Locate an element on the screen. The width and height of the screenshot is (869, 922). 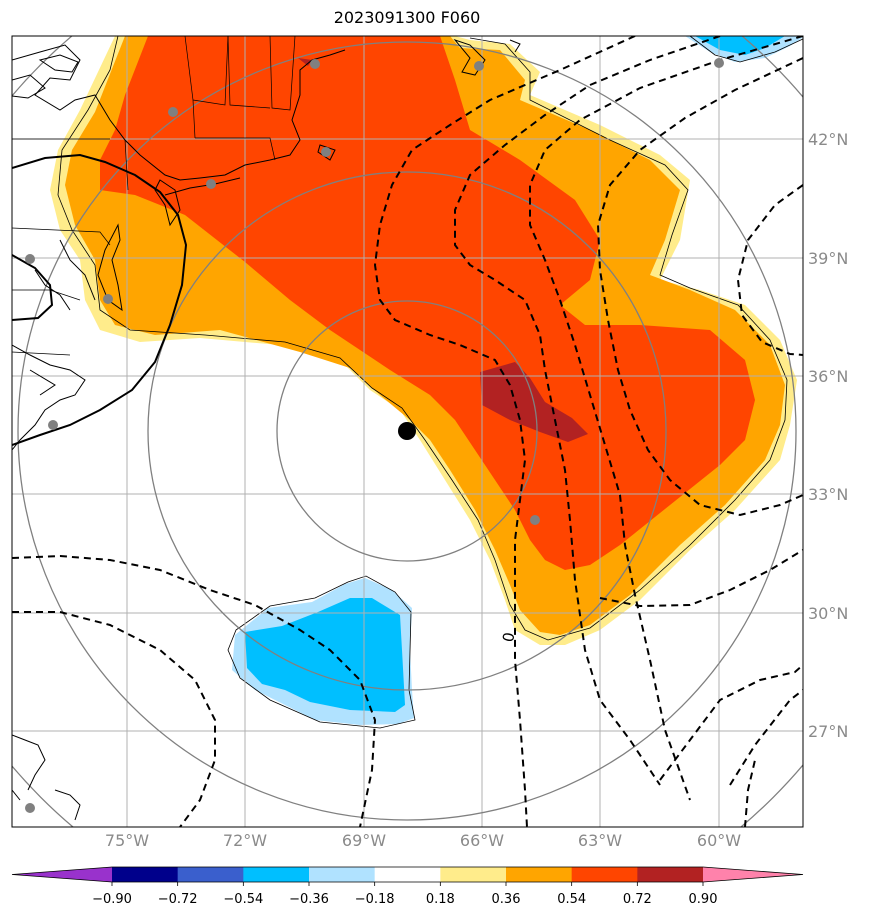
colorbar-tick-label: 0.72 is located at coordinates (637, 899).